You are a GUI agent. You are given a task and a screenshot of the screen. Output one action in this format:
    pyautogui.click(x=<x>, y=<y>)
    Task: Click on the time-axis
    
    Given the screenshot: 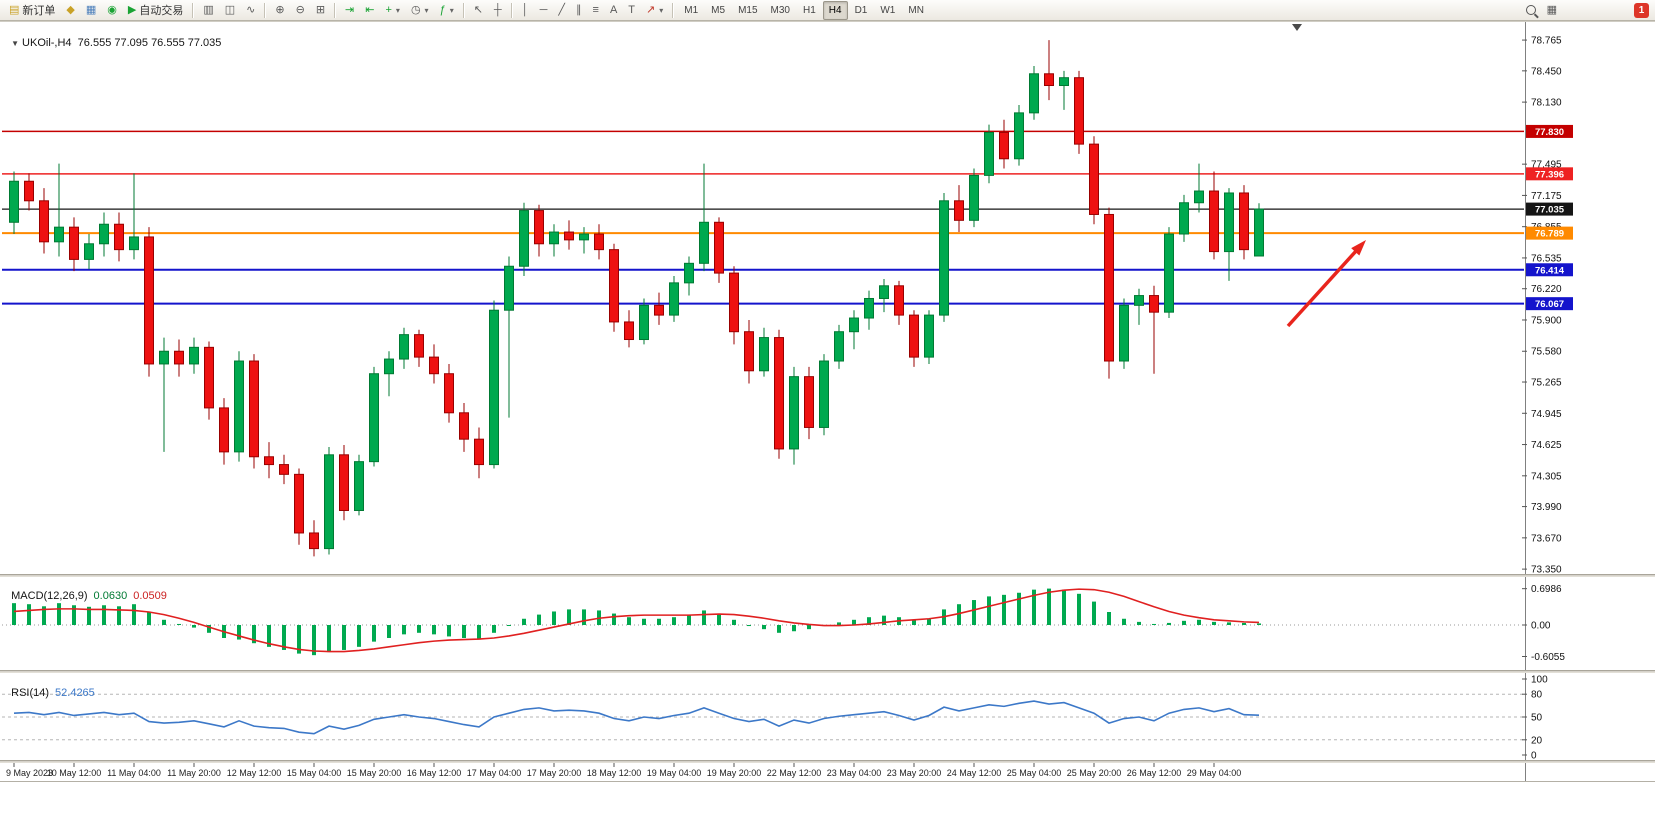 What is the action you would take?
    pyautogui.click(x=762, y=772)
    